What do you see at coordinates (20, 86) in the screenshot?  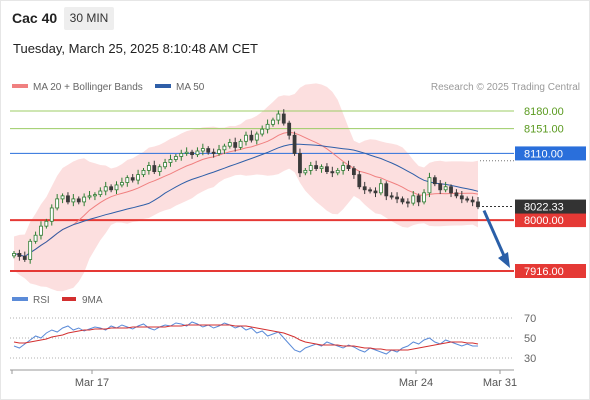 I see `ma20-legend-swatch` at bounding box center [20, 86].